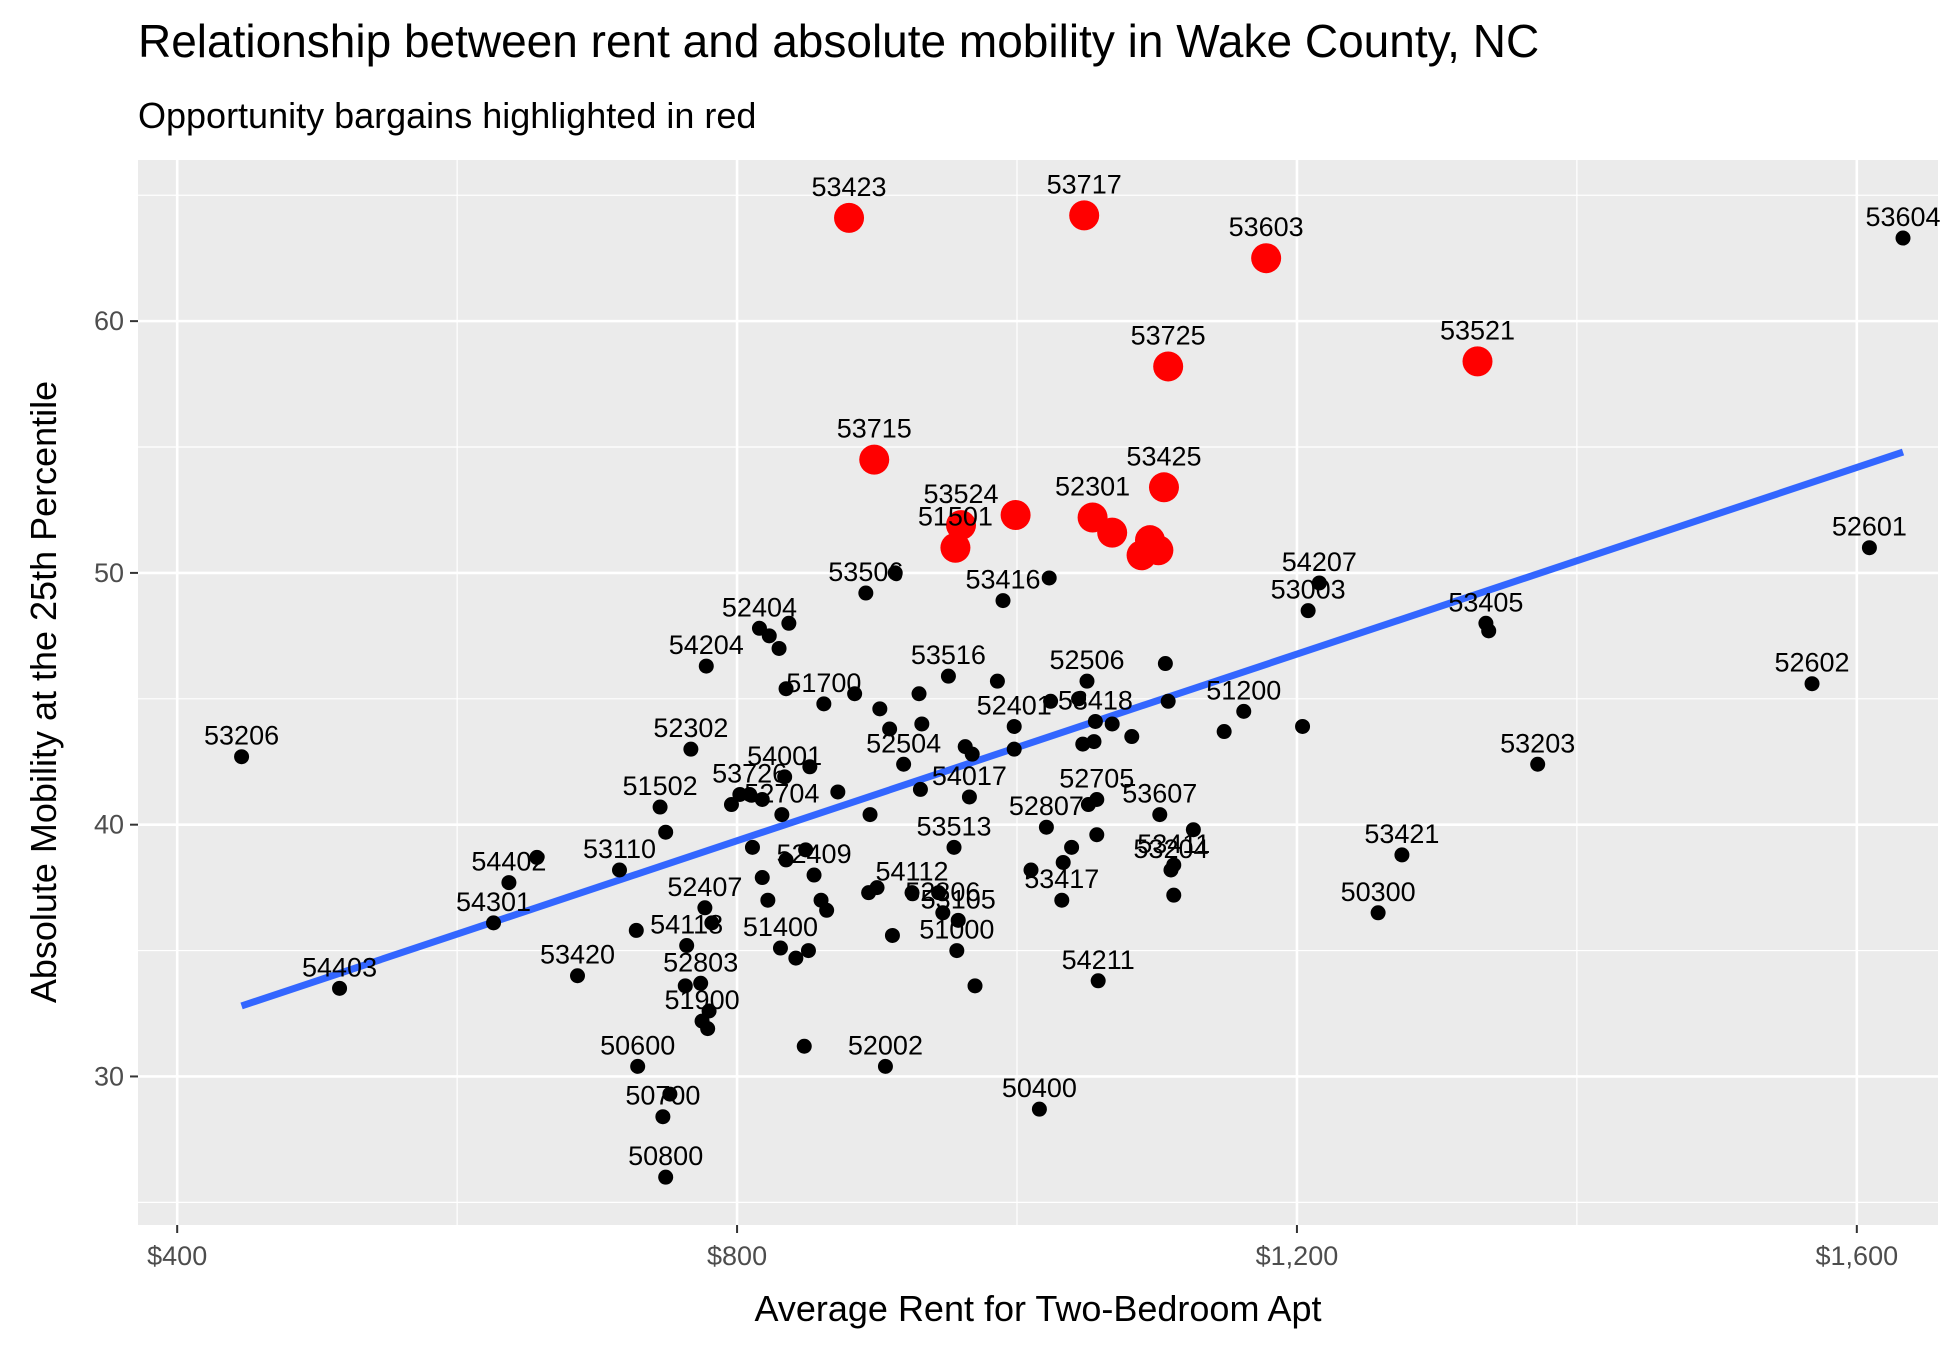 This screenshot has height=1349, width=1950. I want to click on point-label: 52704, so click(781, 794).